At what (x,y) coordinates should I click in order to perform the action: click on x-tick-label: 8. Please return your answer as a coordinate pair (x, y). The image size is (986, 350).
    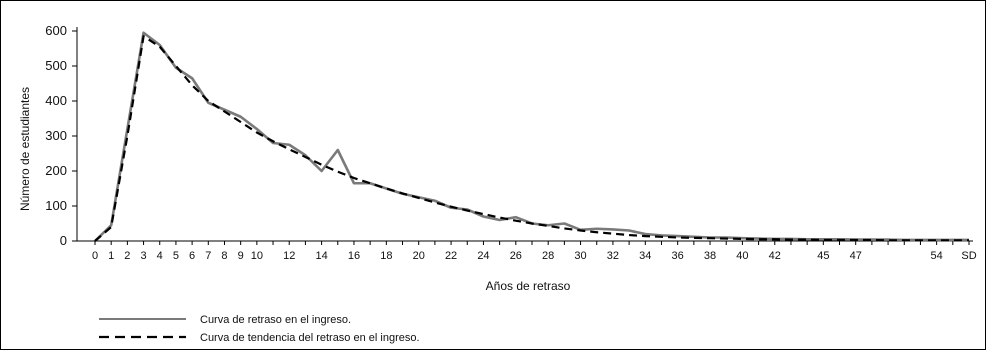
    Looking at the image, I should click on (224, 256).